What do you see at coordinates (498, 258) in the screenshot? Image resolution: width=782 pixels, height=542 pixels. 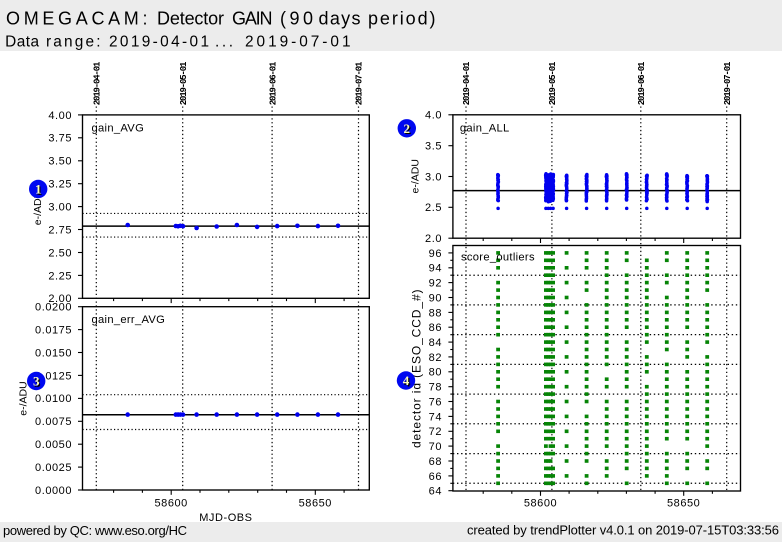 I see `svg-text: score_outliers` at bounding box center [498, 258].